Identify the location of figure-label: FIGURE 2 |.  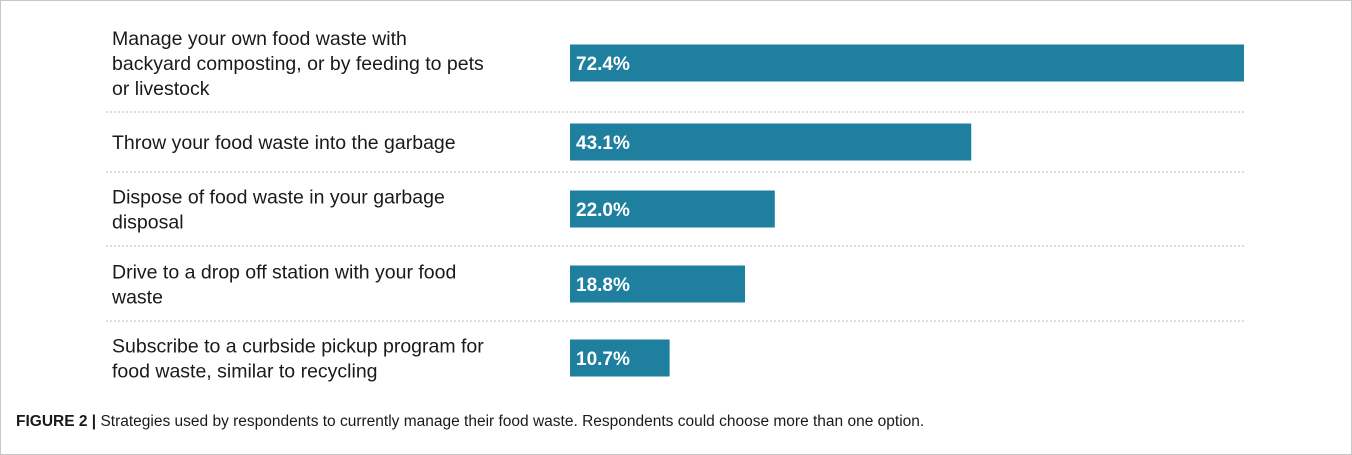
(56, 421).